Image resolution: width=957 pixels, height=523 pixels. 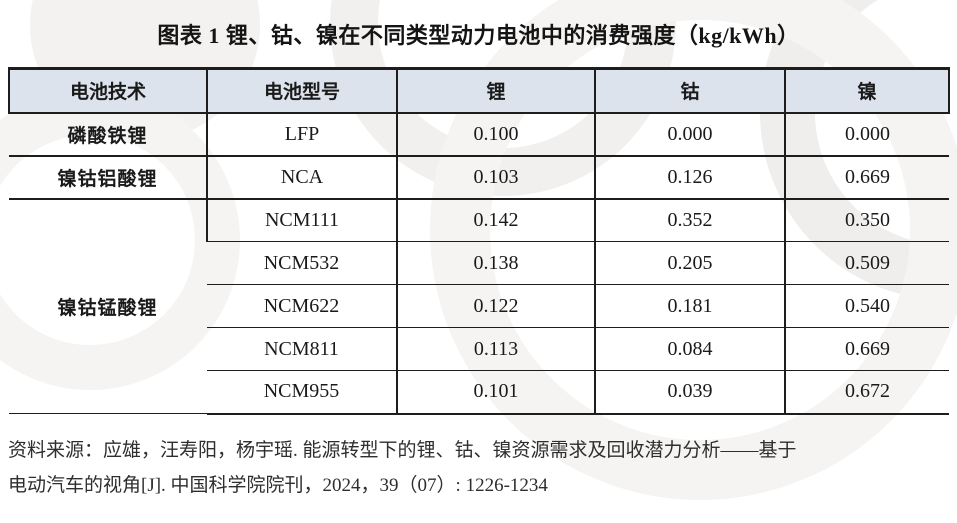 What do you see at coordinates (108, 306) in the screenshot?
I see `tech-cell: 镍钴锰酸锂` at bounding box center [108, 306].